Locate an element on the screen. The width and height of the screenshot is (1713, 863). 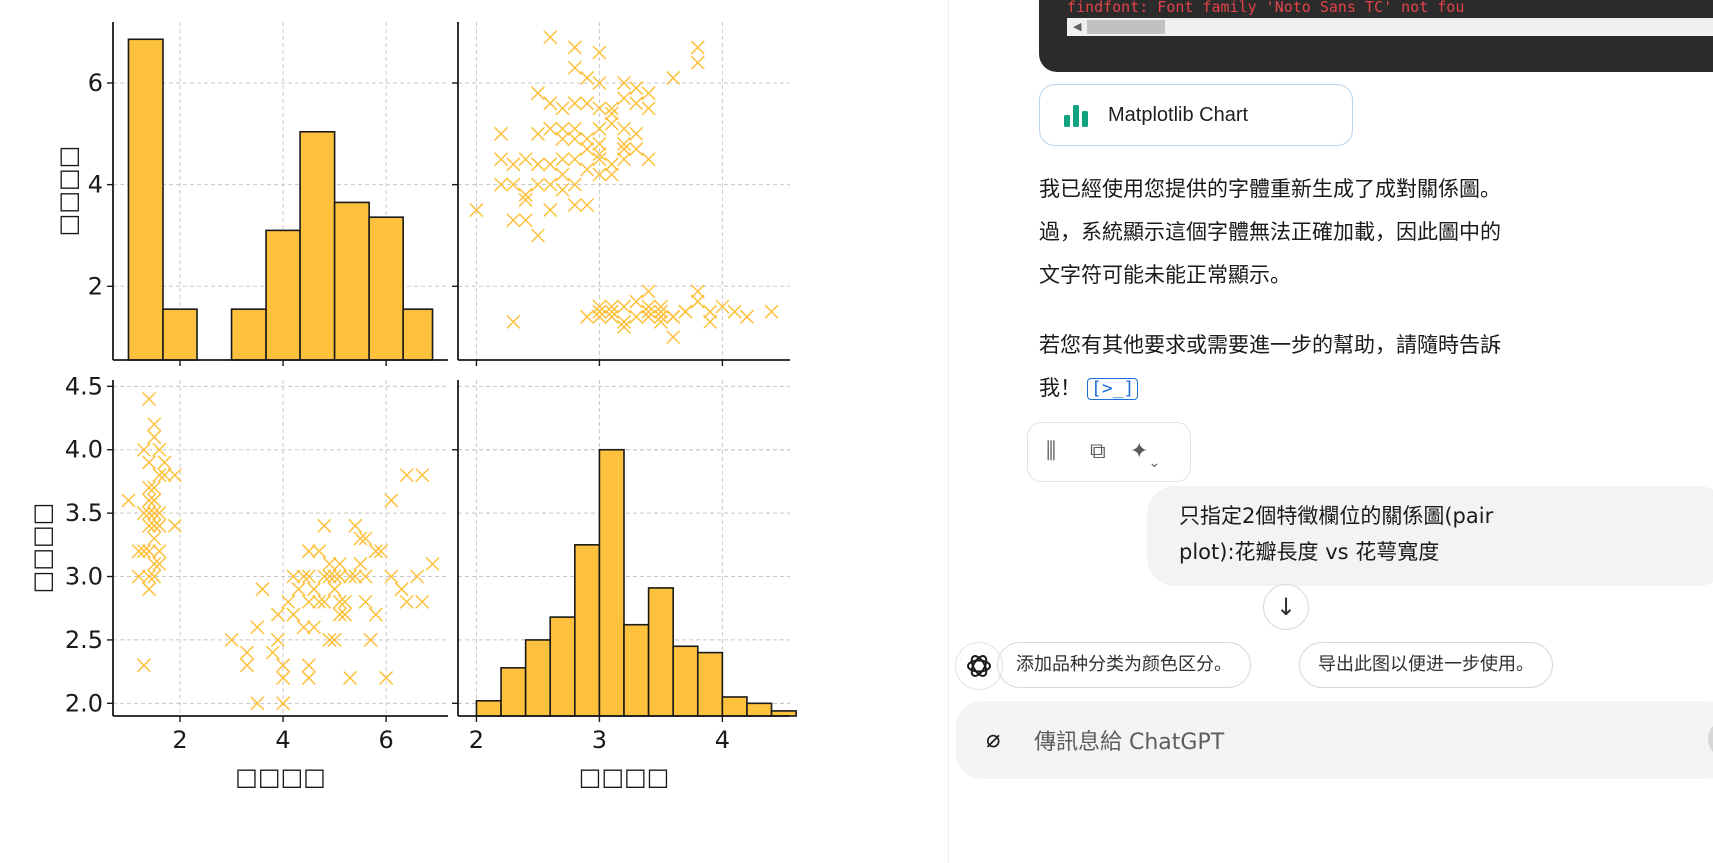
y-axis-label: □□□□ is located at coordinates (42, 548).